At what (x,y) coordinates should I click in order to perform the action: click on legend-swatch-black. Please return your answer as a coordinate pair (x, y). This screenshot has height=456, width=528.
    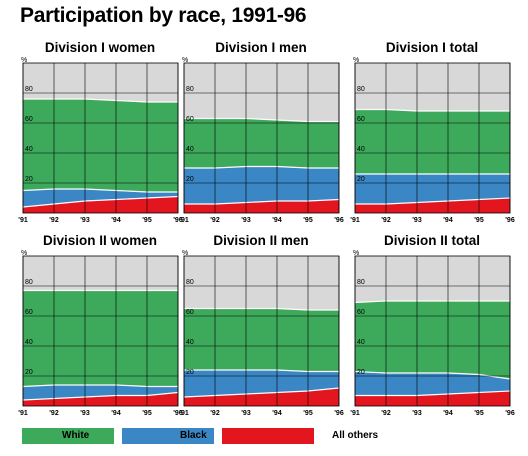
    Looking at the image, I should click on (168, 436).